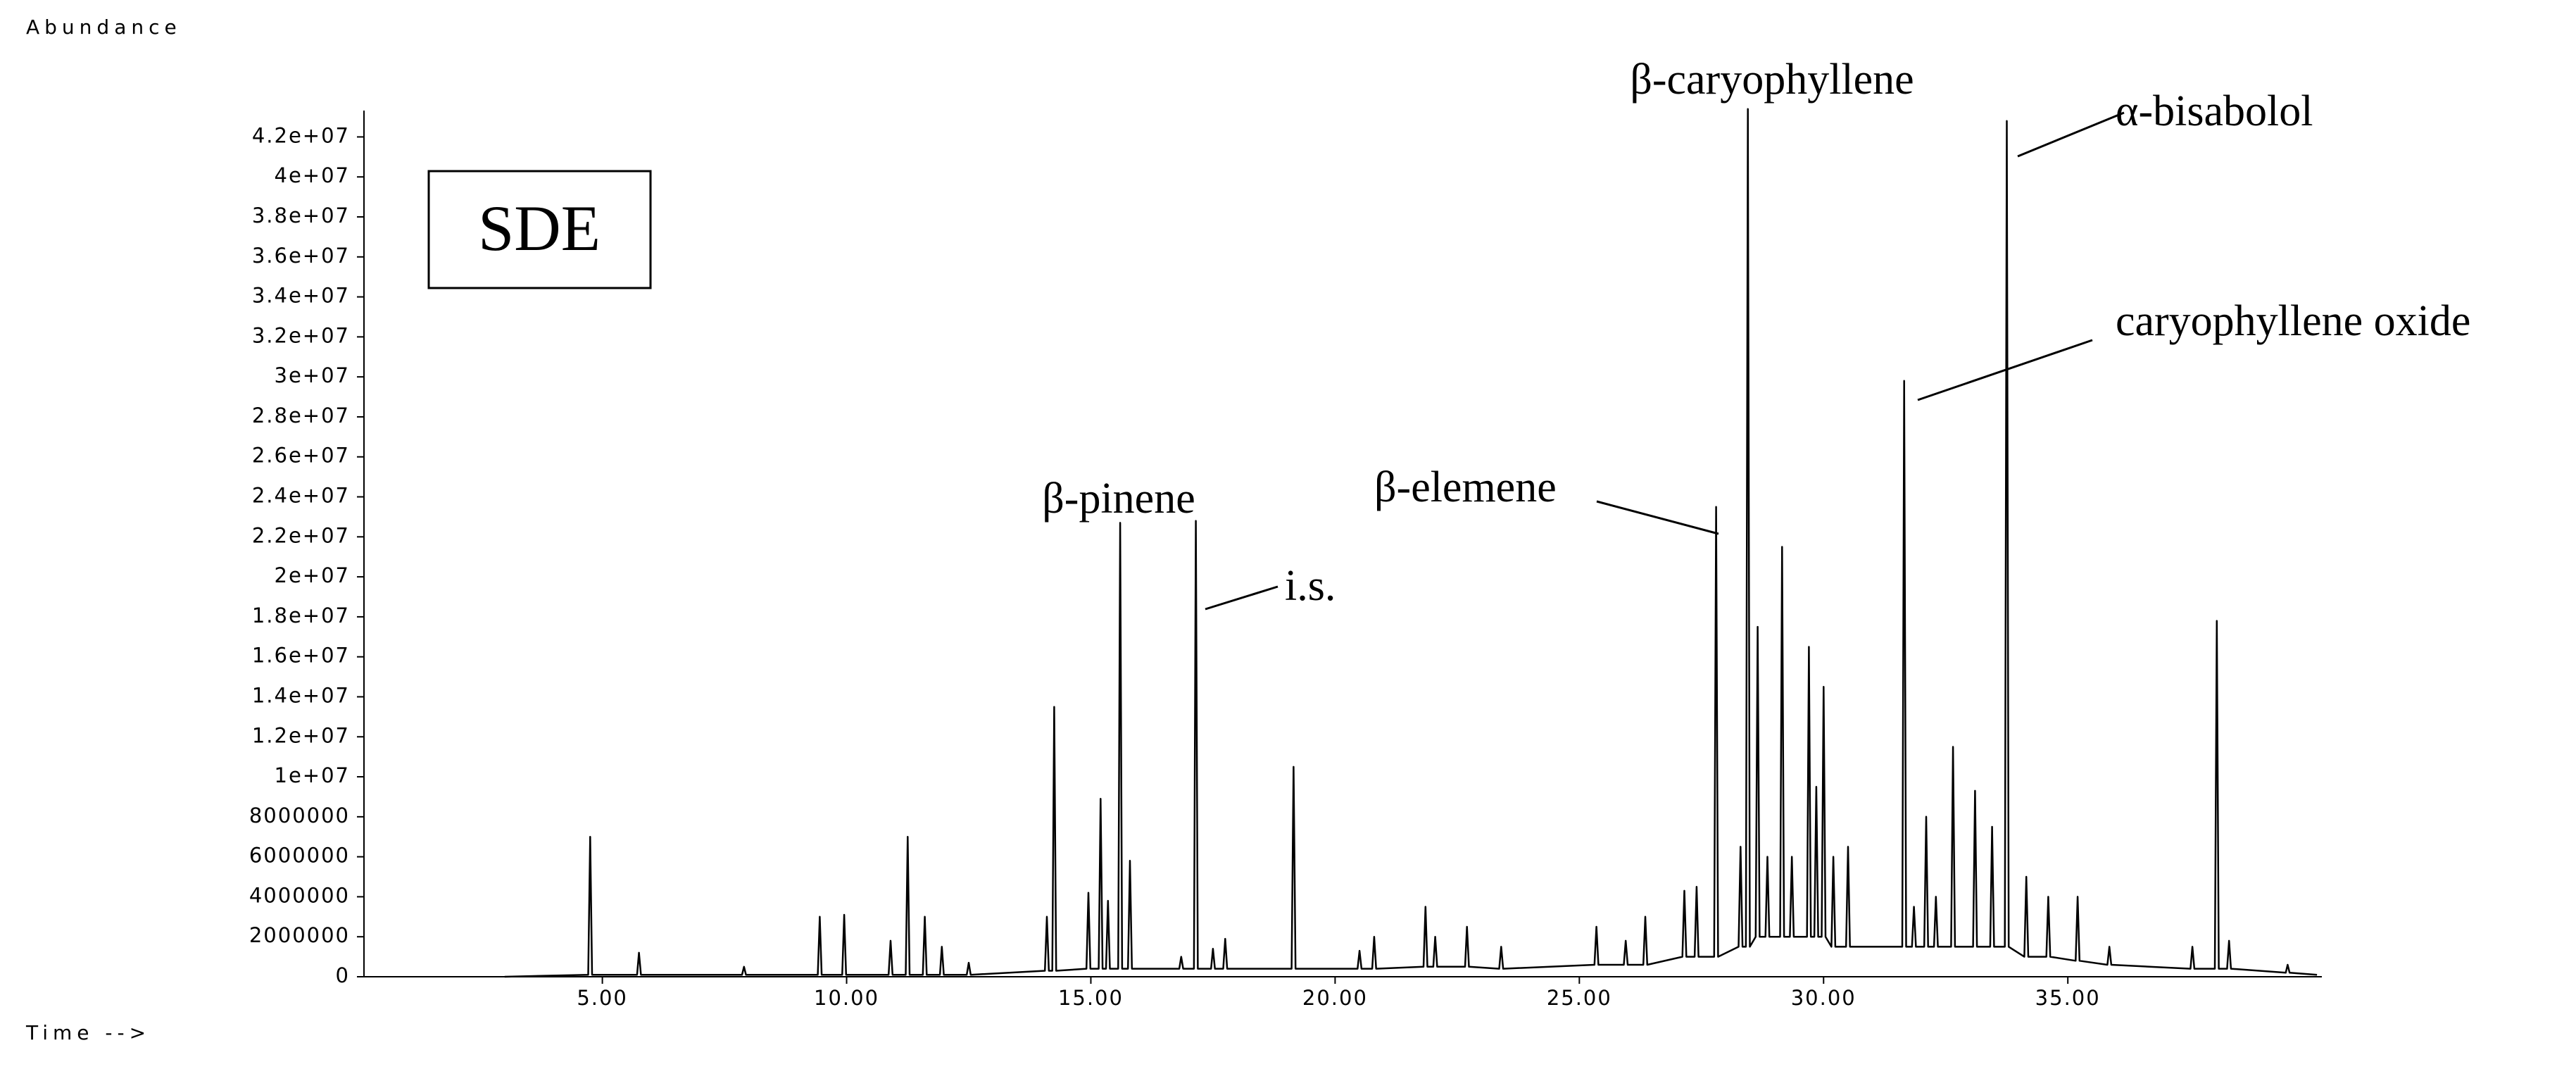 This screenshot has height=1069, width=2576. What do you see at coordinates (2214, 111) in the screenshot?
I see `annotation: α-bisabolol` at bounding box center [2214, 111].